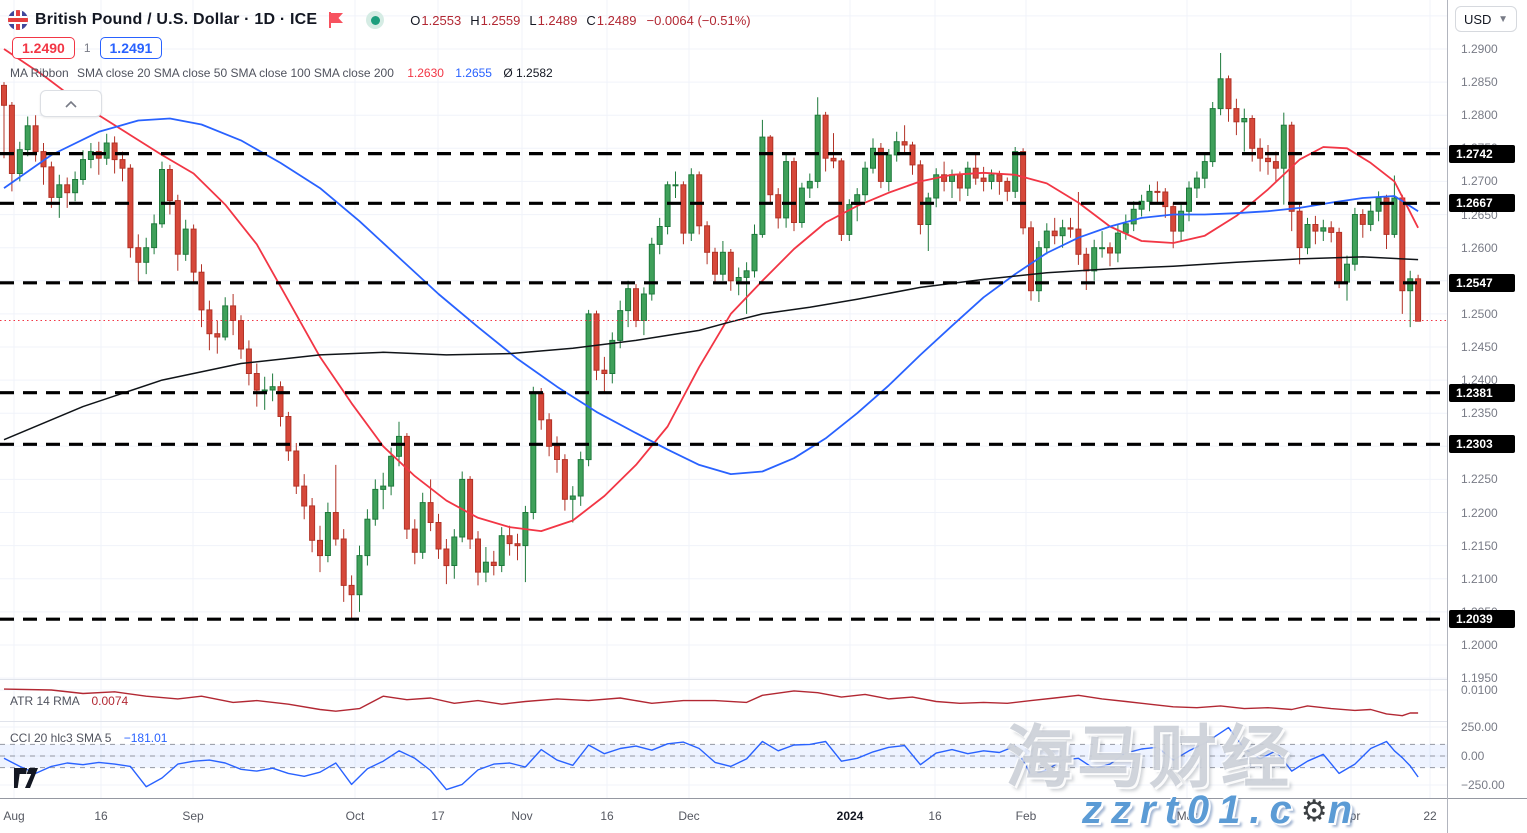 This screenshot has height=833, width=1527. Describe the element at coordinates (1482, 203) in the screenshot. I see `price-level-badge: 1.2667` at that location.